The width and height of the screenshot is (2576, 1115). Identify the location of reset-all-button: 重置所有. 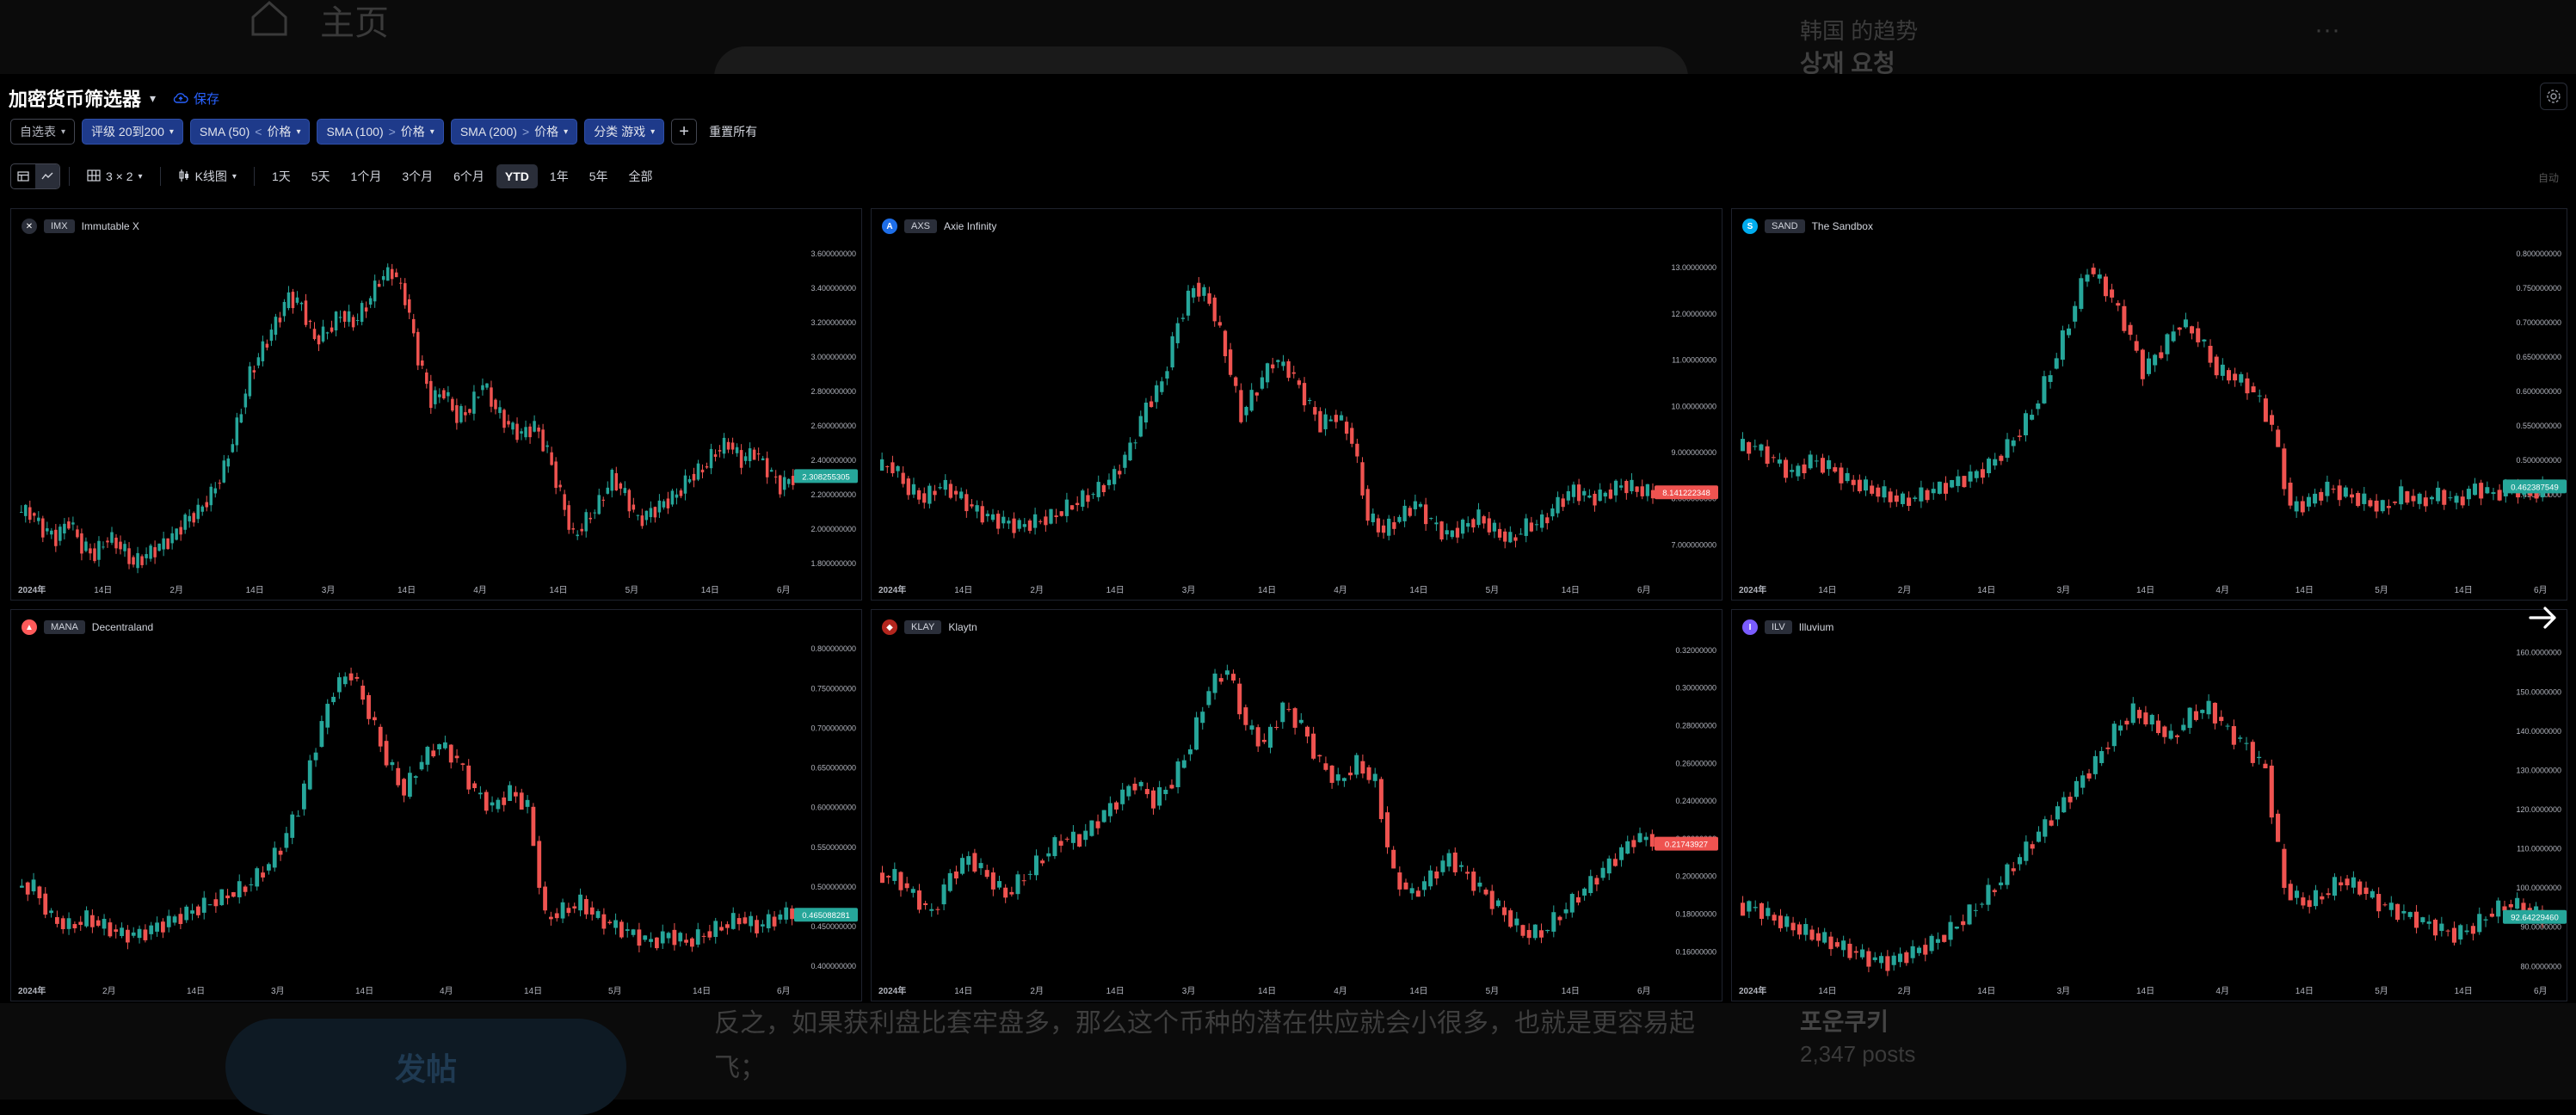
(734, 132).